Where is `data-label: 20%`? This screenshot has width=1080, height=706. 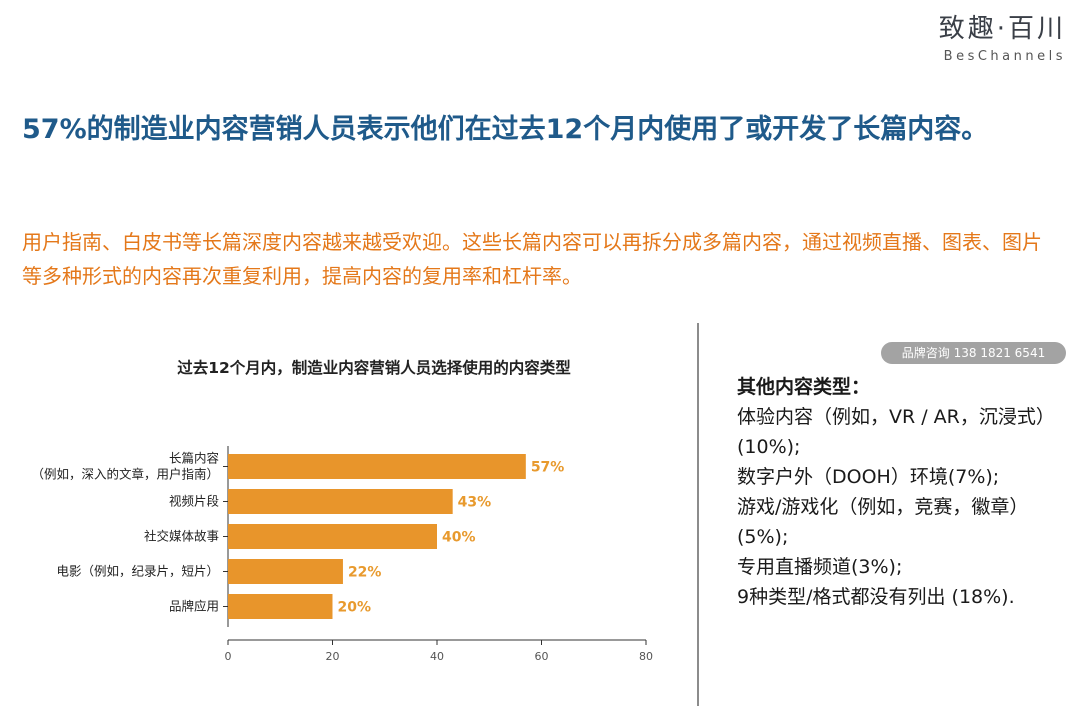
data-label: 20% is located at coordinates (355, 608).